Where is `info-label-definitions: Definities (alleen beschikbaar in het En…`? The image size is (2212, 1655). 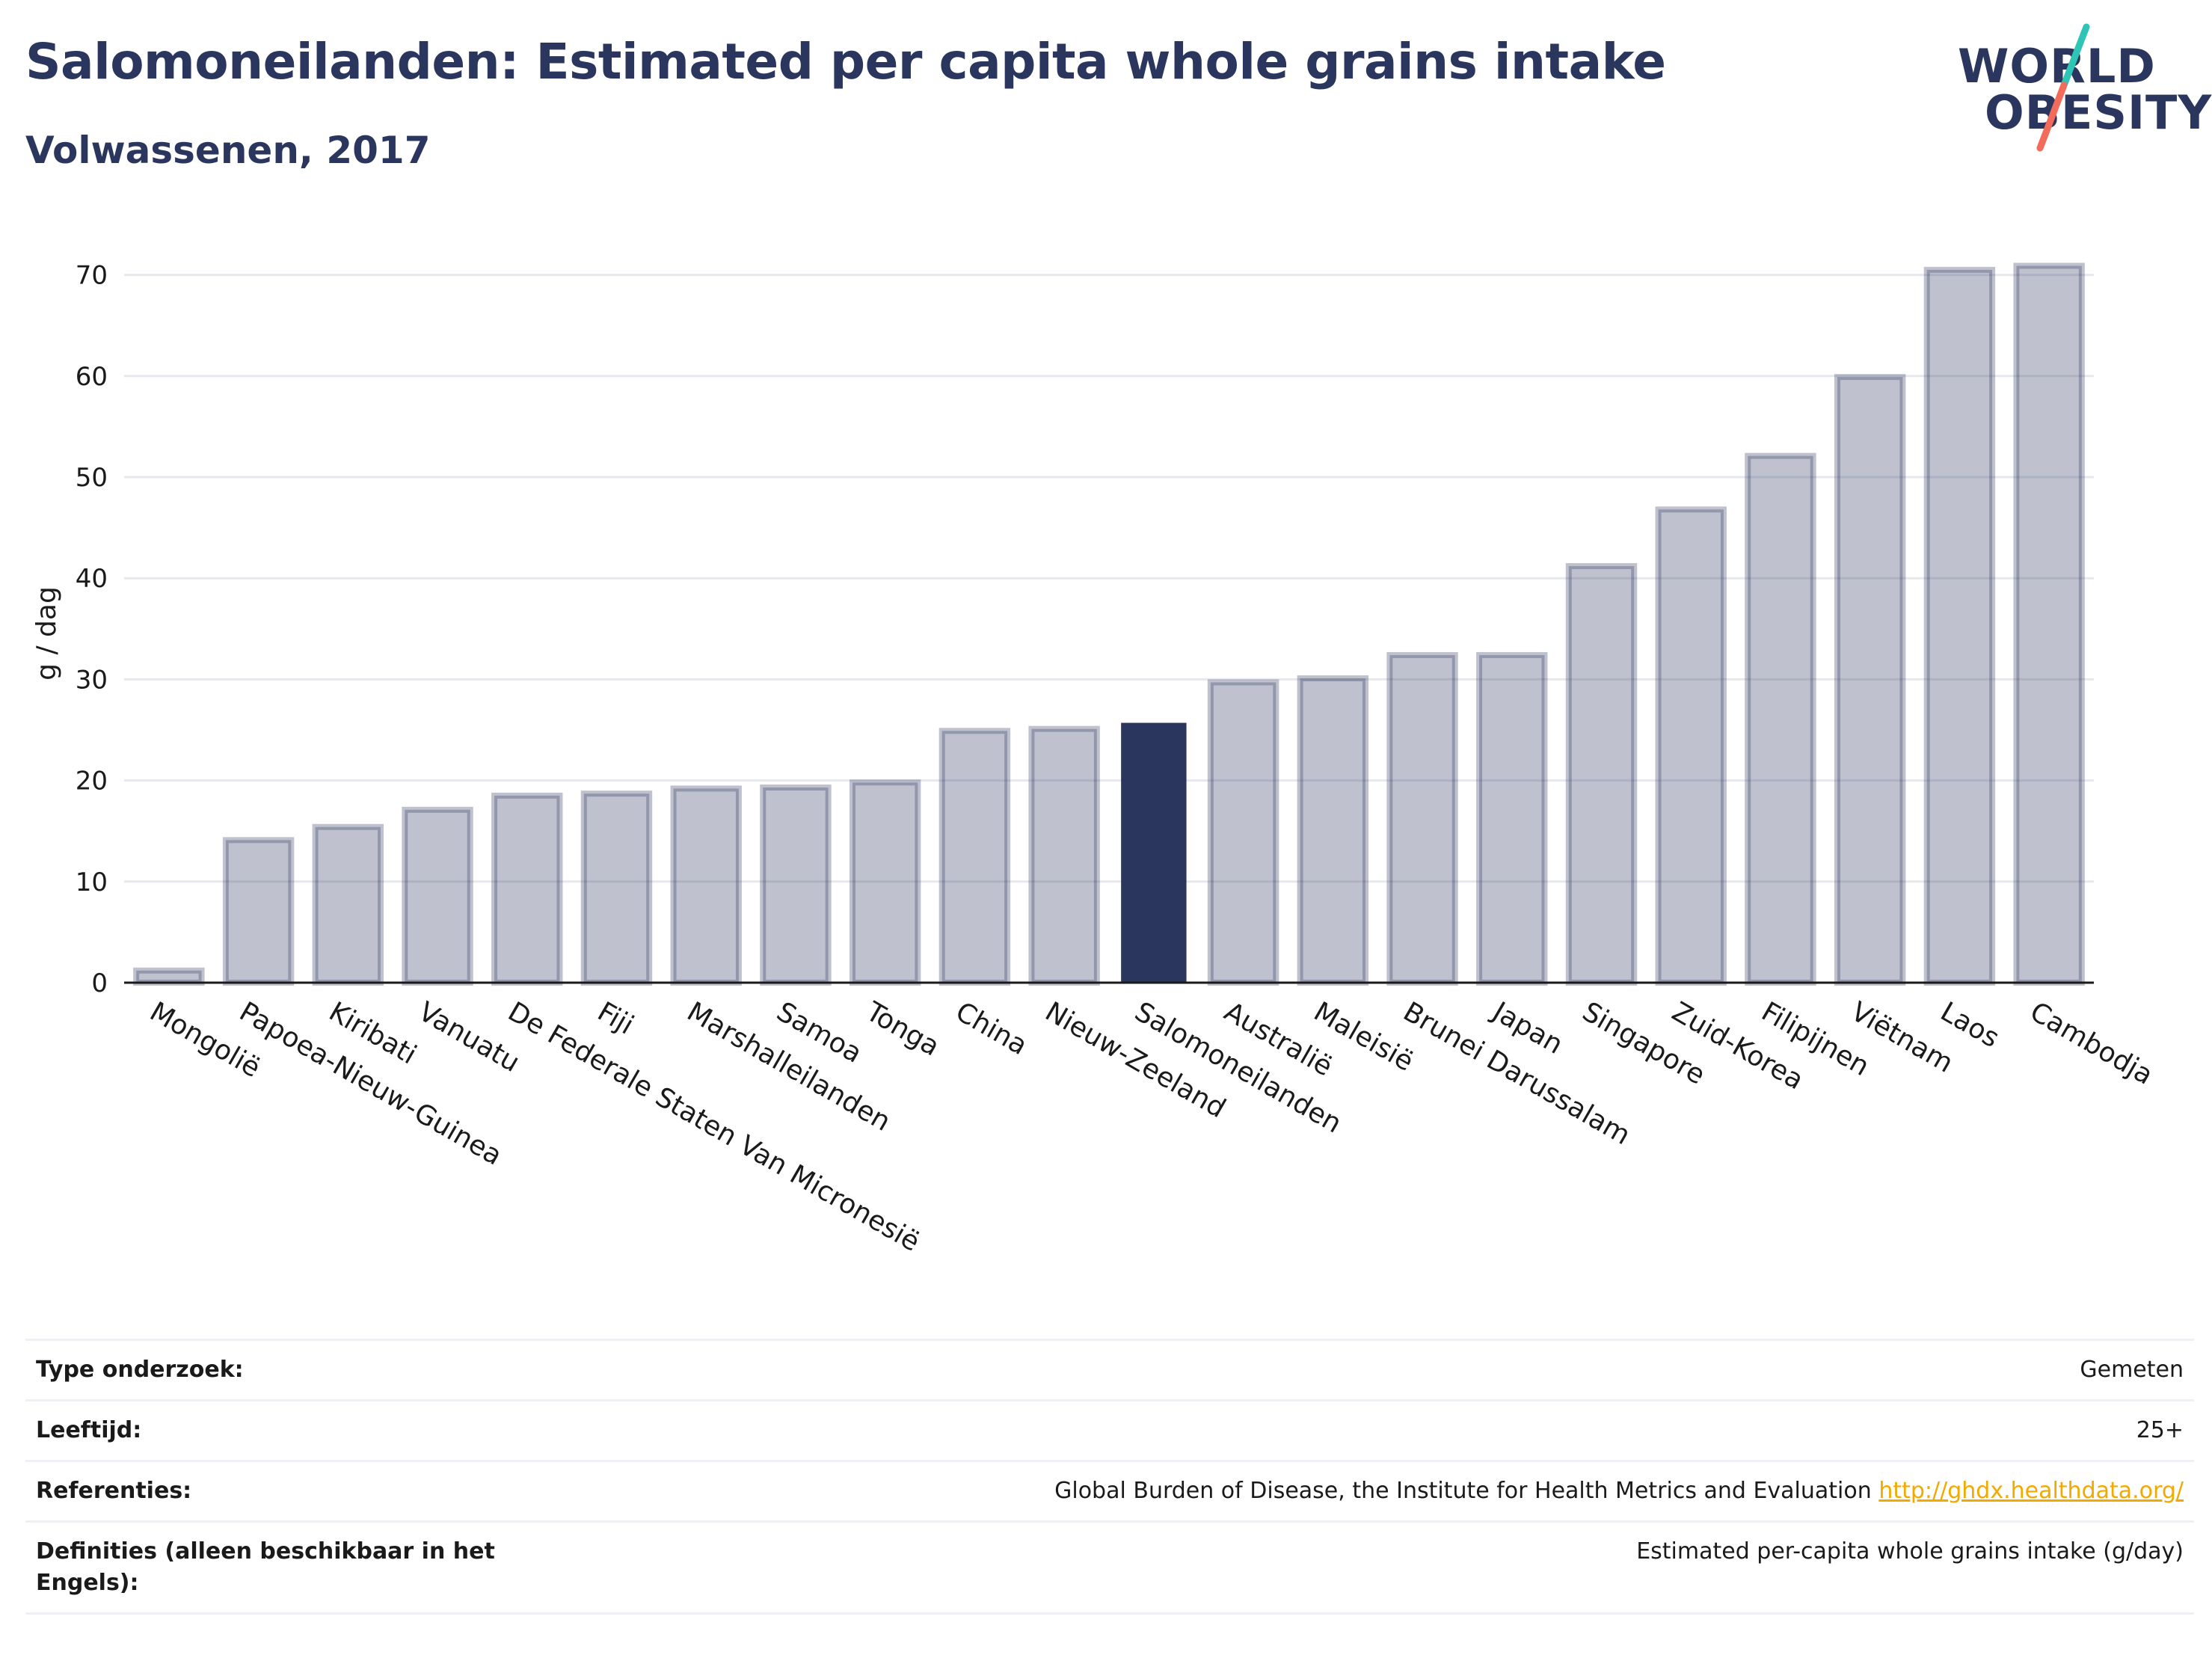
info-label-definitions: Definities (alleen beschikbaar in het En… is located at coordinates (275, 1567).